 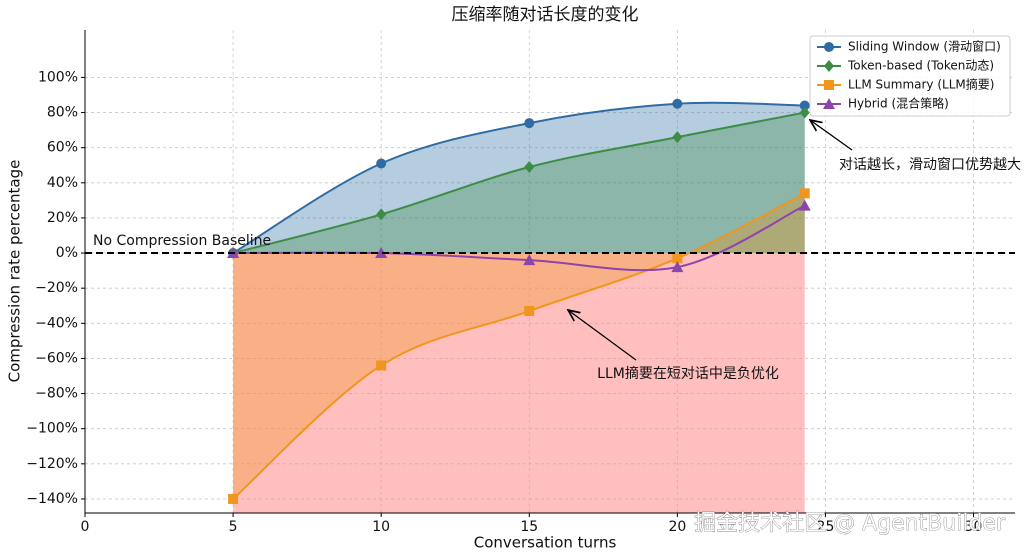 I want to click on y-tick-label: 20%, so click(x=62, y=218).